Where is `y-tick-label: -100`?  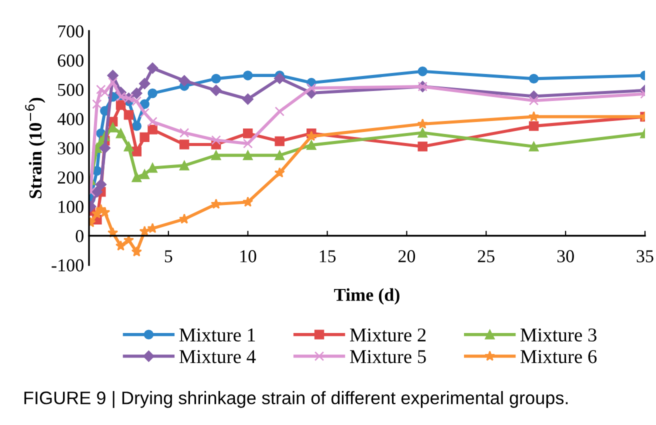
y-tick-label: -100 is located at coordinates (68, 265).